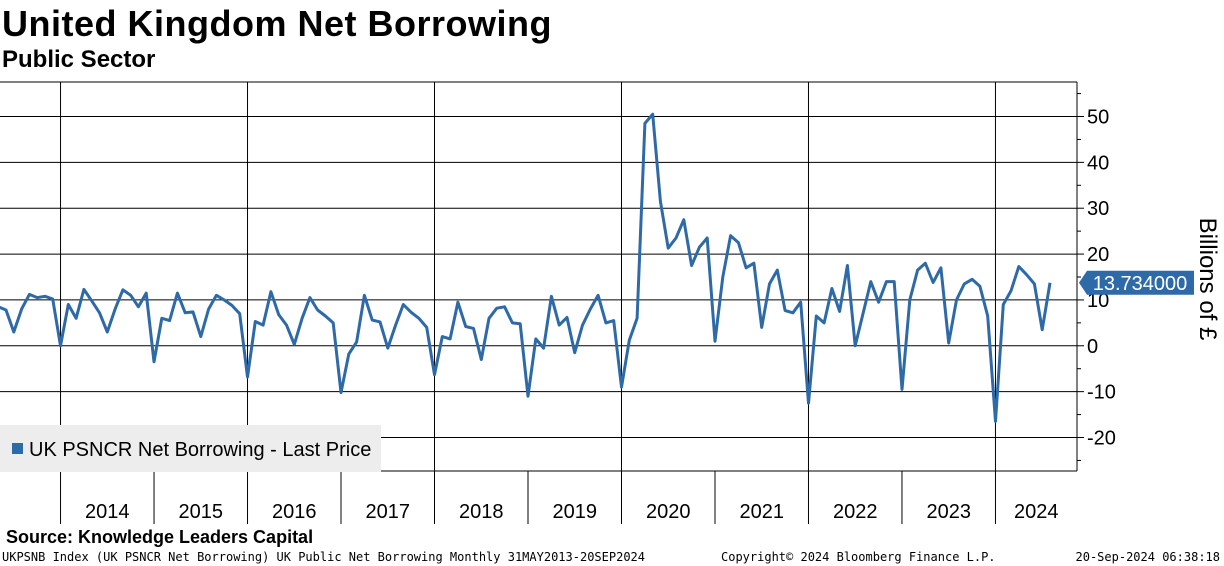  I want to click on y-tick-label: 30, so click(1098, 209).